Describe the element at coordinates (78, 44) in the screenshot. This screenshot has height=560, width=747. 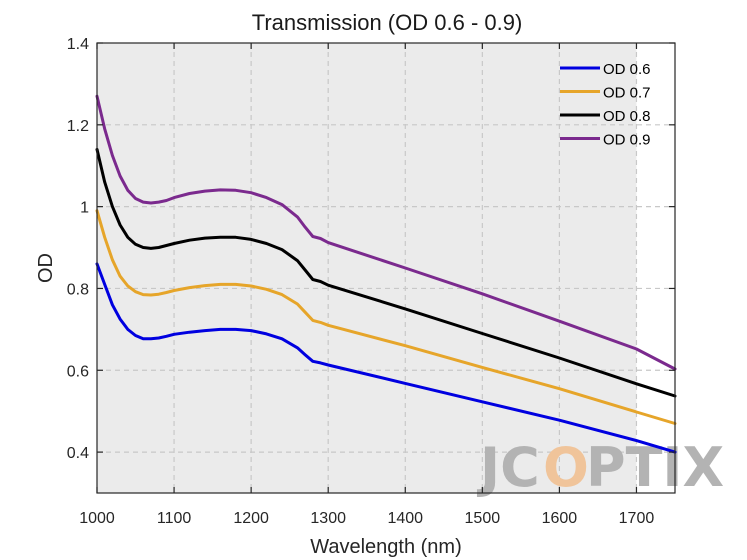
I see `y-tick-label: 1.4` at that location.